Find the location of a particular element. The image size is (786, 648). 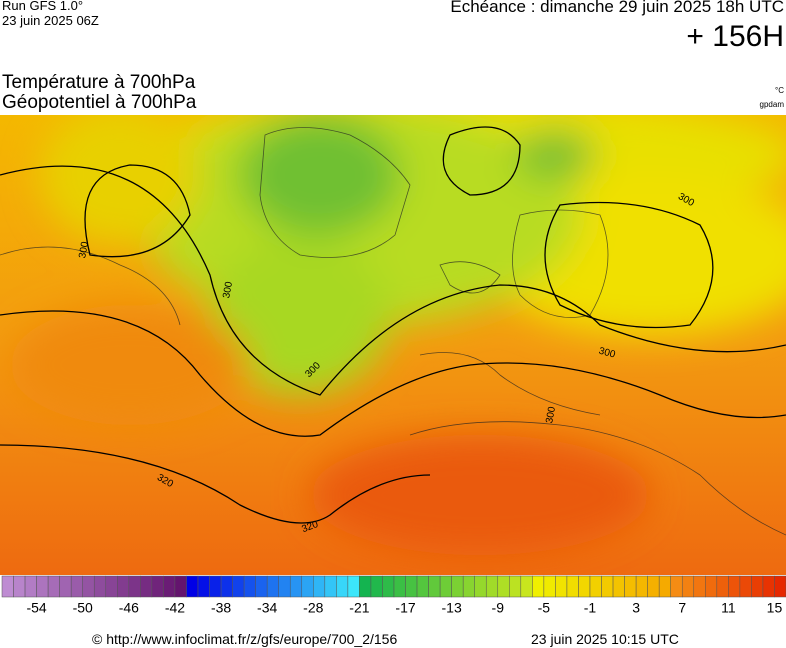

colorbar-label: 7 is located at coordinates (682, 607).